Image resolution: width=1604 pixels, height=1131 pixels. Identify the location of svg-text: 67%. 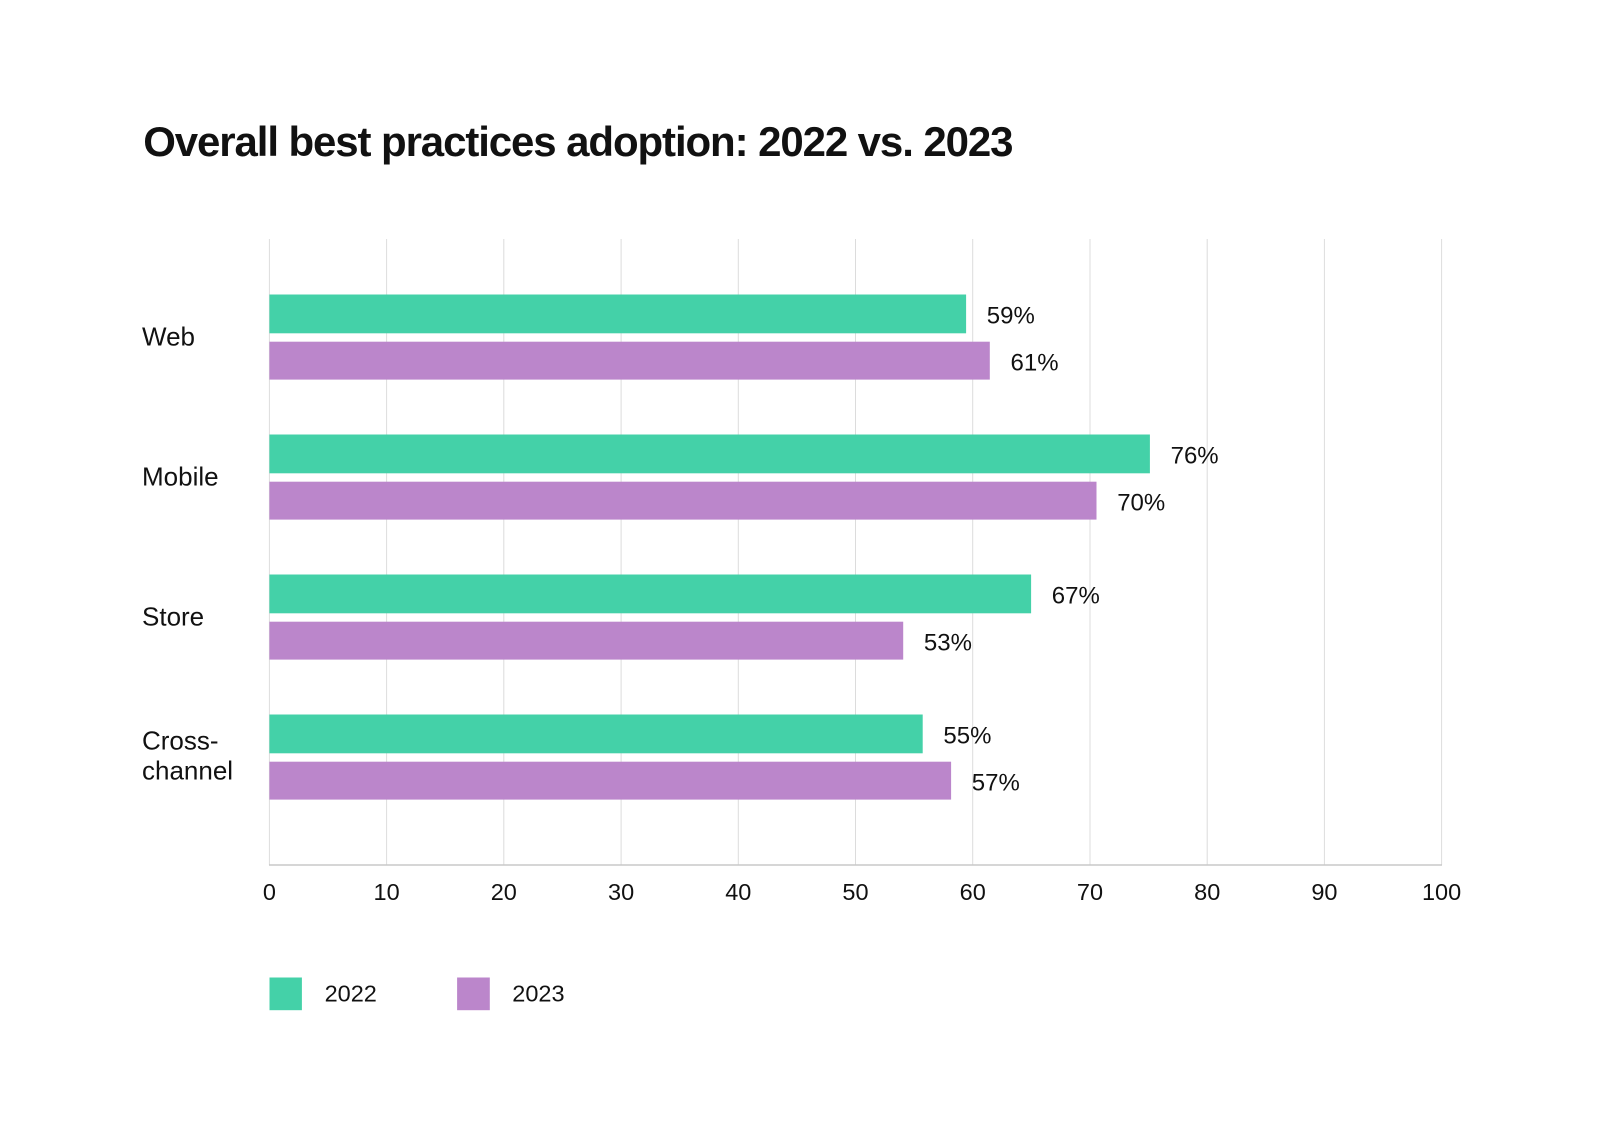
(1076, 596).